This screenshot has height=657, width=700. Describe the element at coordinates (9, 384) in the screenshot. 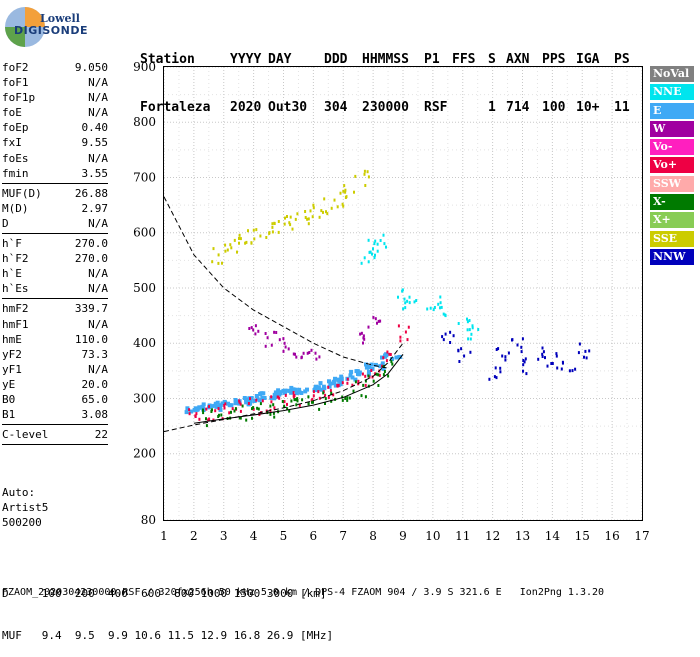

I see `param-name: yE` at that location.